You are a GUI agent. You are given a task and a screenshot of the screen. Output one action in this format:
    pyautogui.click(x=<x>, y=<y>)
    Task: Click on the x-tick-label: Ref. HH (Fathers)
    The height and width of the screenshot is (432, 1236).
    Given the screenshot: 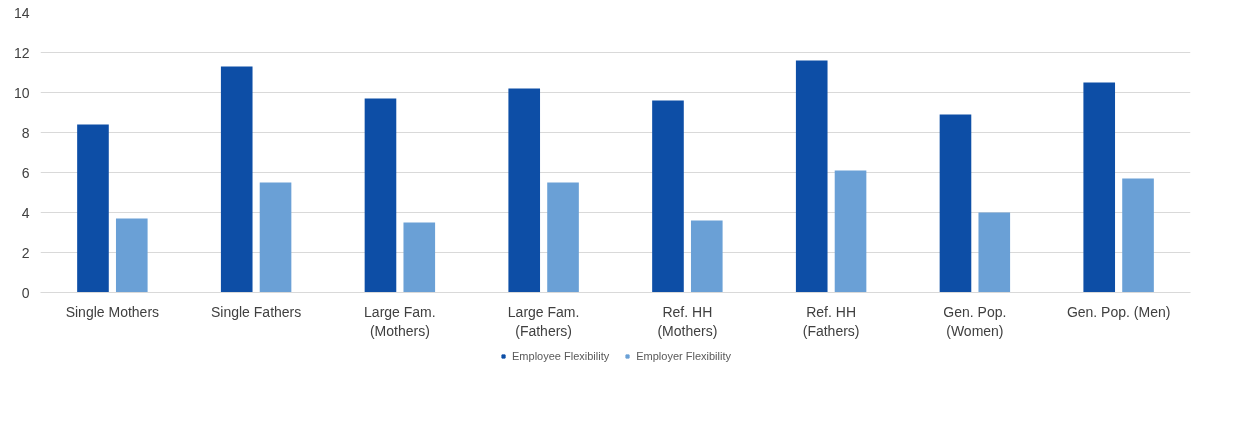 What is the action you would take?
    pyautogui.click(x=831, y=321)
    